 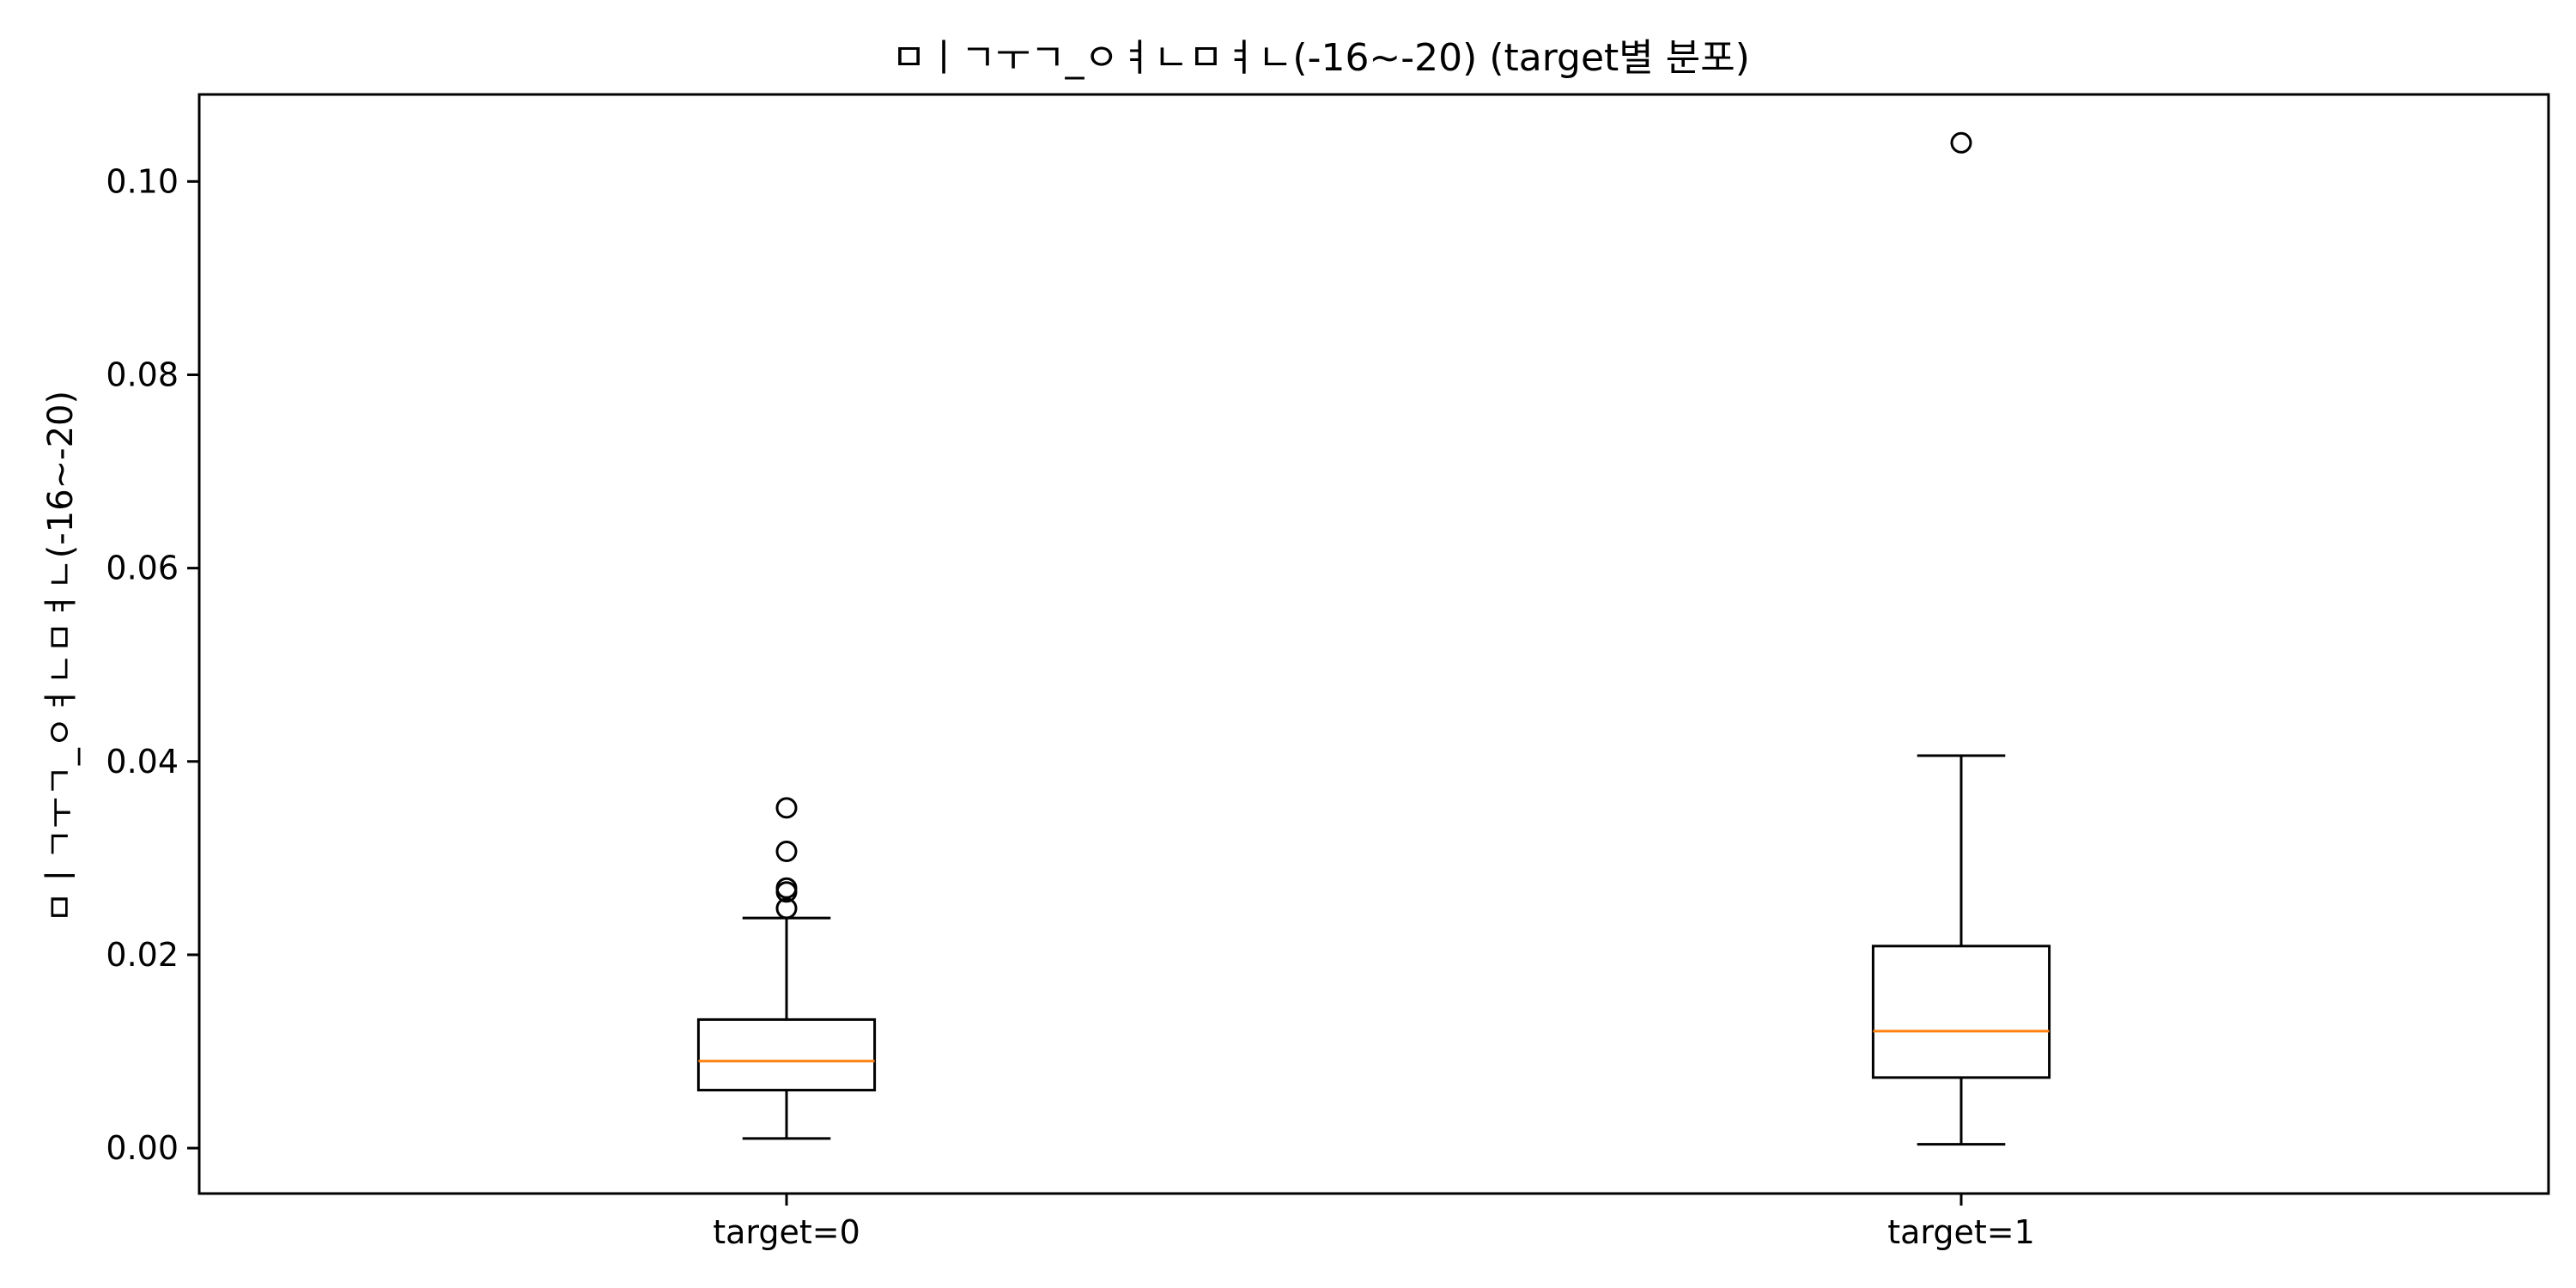 What do you see at coordinates (143, 181) in the screenshot?
I see `y-tick-label: 0.10` at bounding box center [143, 181].